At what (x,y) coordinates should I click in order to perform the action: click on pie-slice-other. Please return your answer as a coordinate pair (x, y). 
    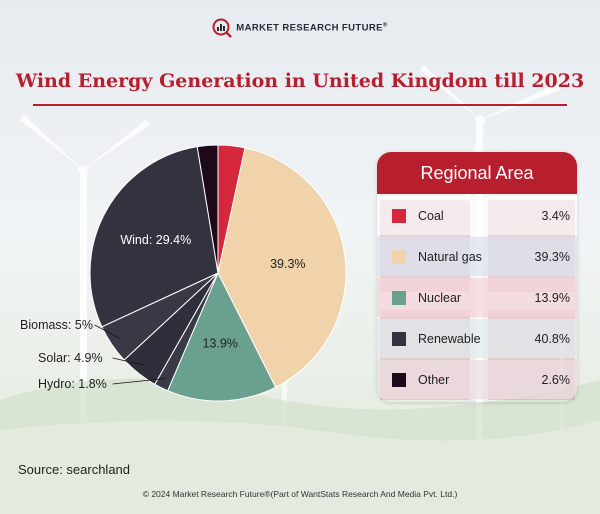
    Looking at the image, I should click on (207, 209).